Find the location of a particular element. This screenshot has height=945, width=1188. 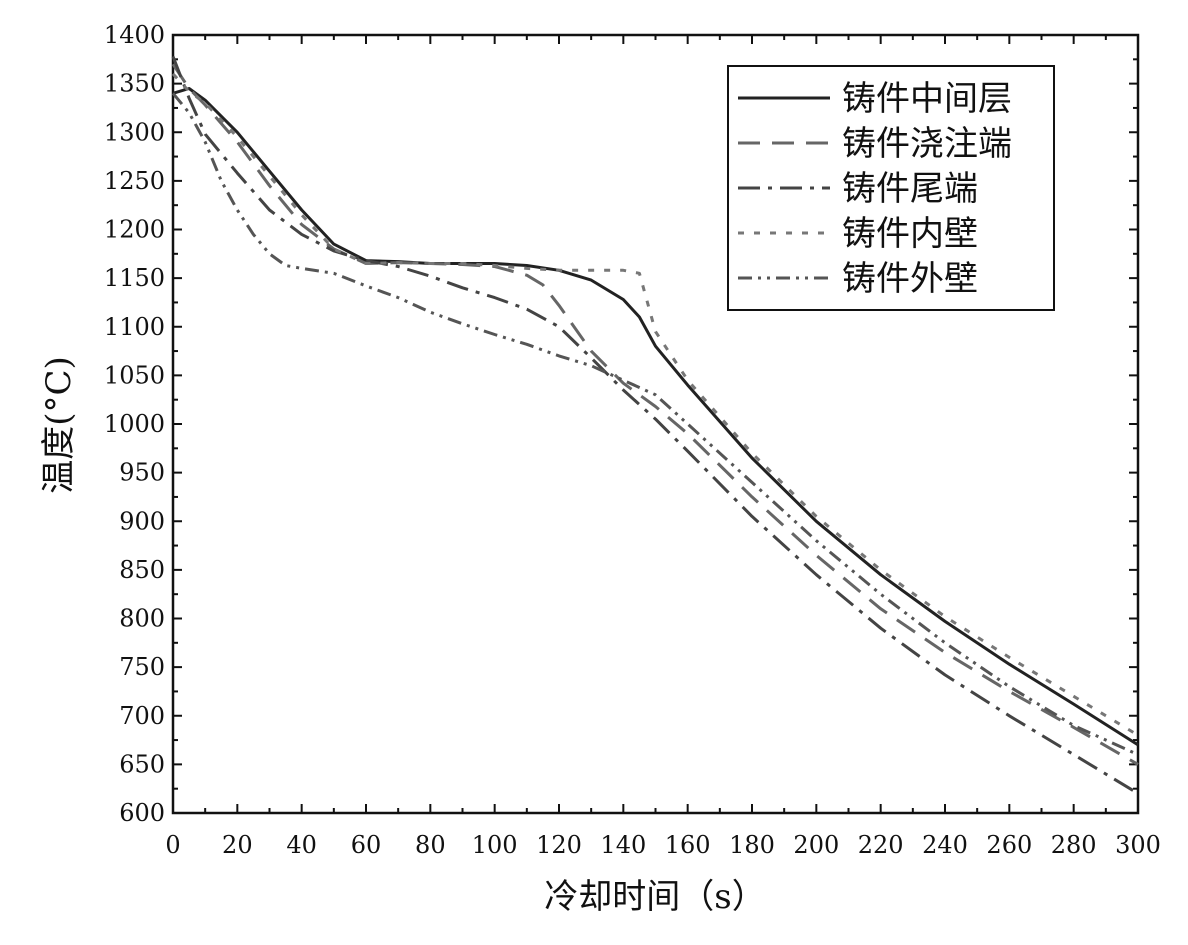

y-tick-label: 650 is located at coordinates (142, 764).